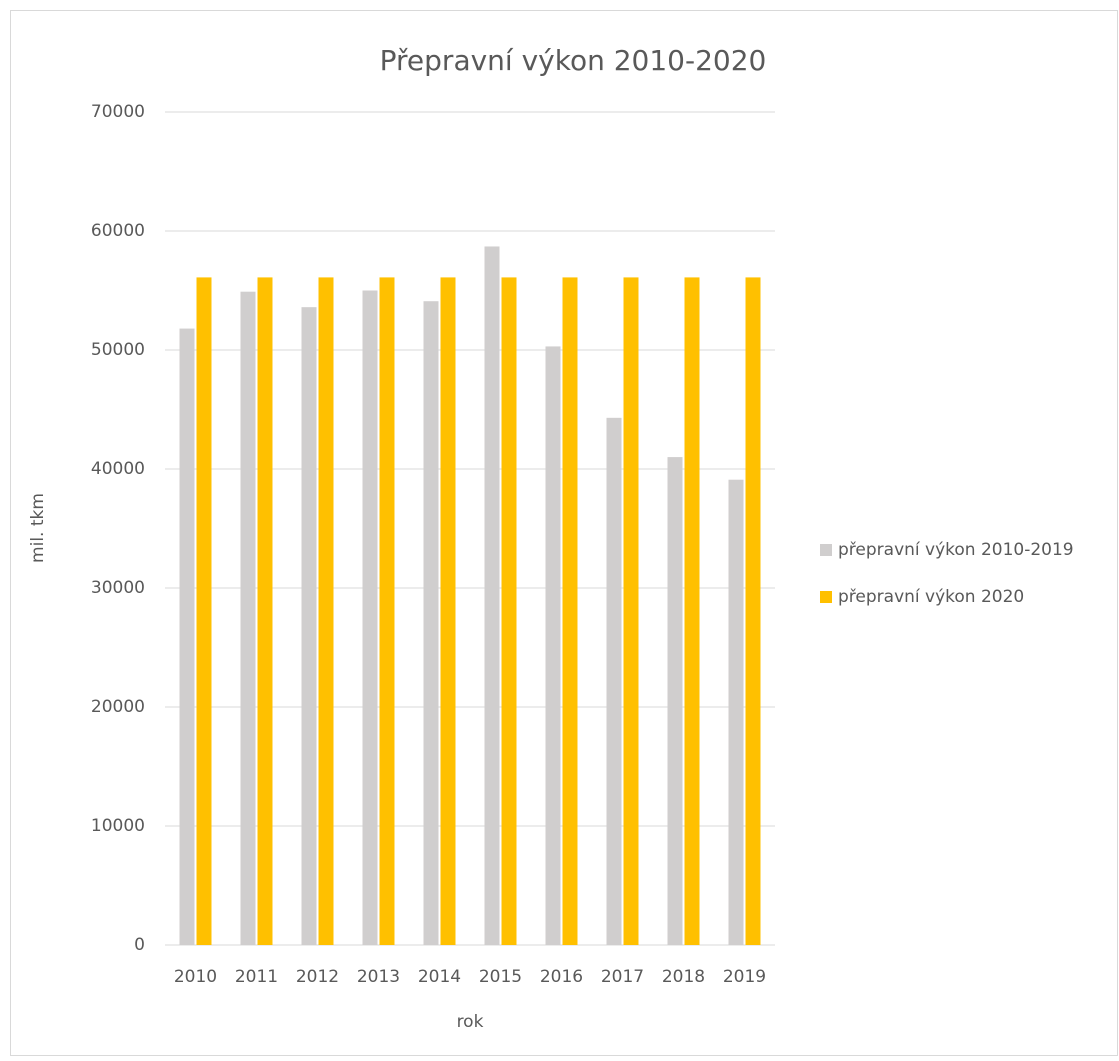 This screenshot has width=1119, height=1061. Describe the element at coordinates (118, 350) in the screenshot. I see `y-tick-label: 50000` at that location.